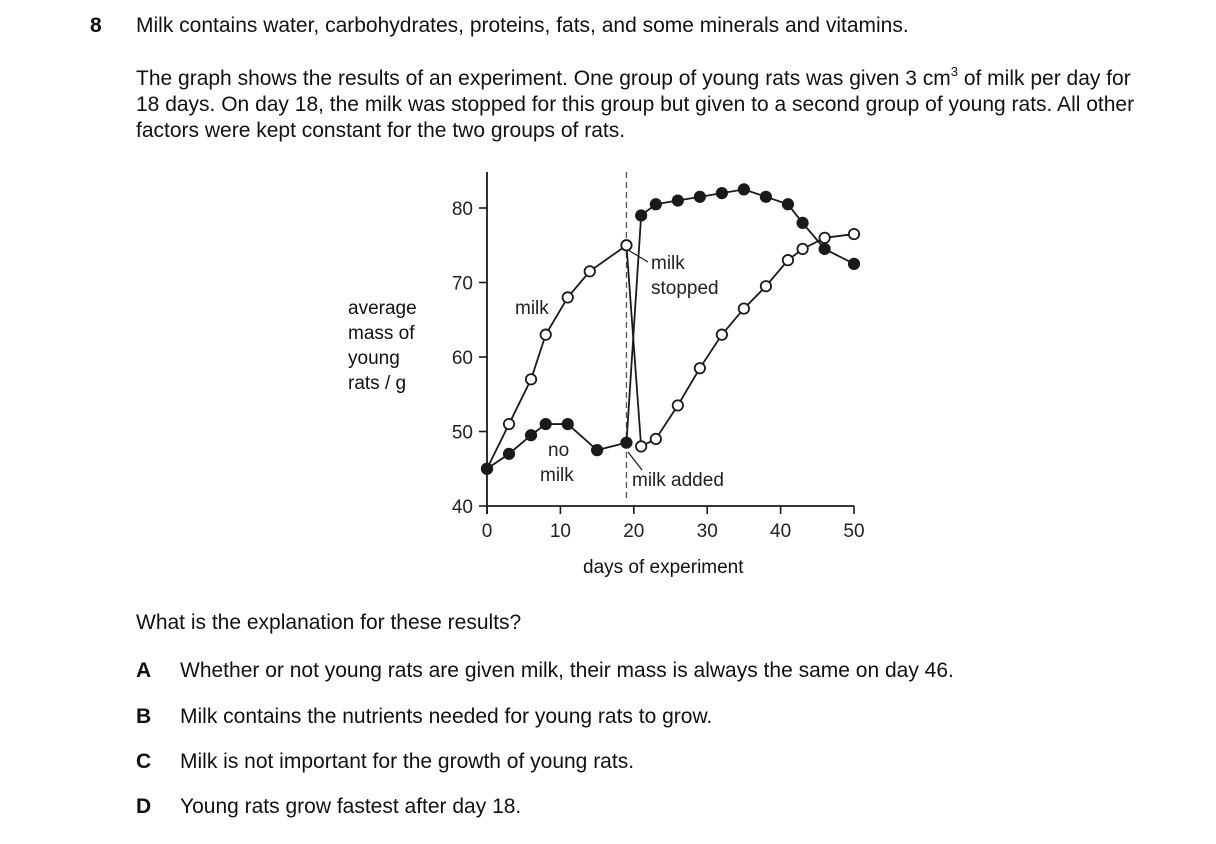 The height and width of the screenshot is (844, 1216). What do you see at coordinates (668, 263) in the screenshot?
I see `annotation-milk-stopped: milk` at bounding box center [668, 263].